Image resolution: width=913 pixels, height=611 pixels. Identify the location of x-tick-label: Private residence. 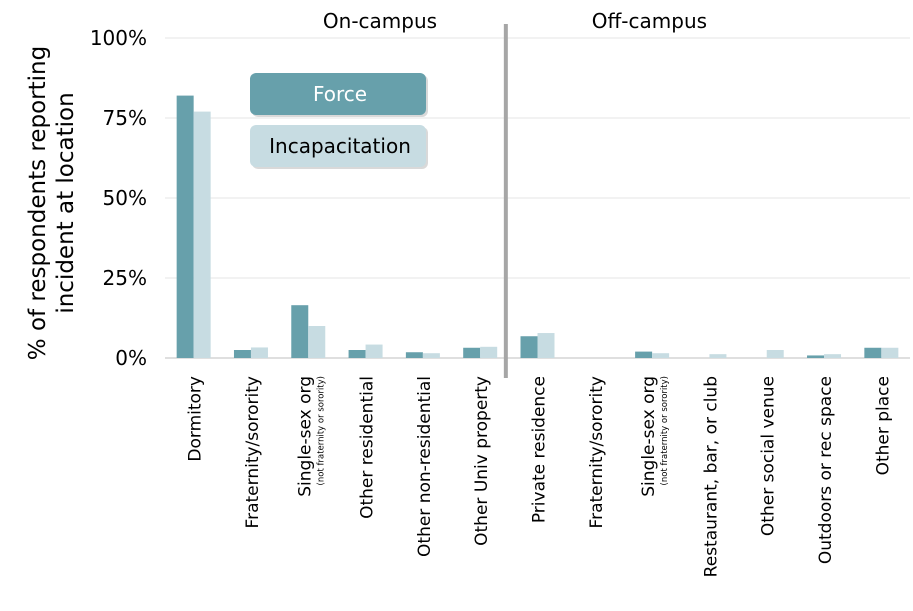
(540, 449).